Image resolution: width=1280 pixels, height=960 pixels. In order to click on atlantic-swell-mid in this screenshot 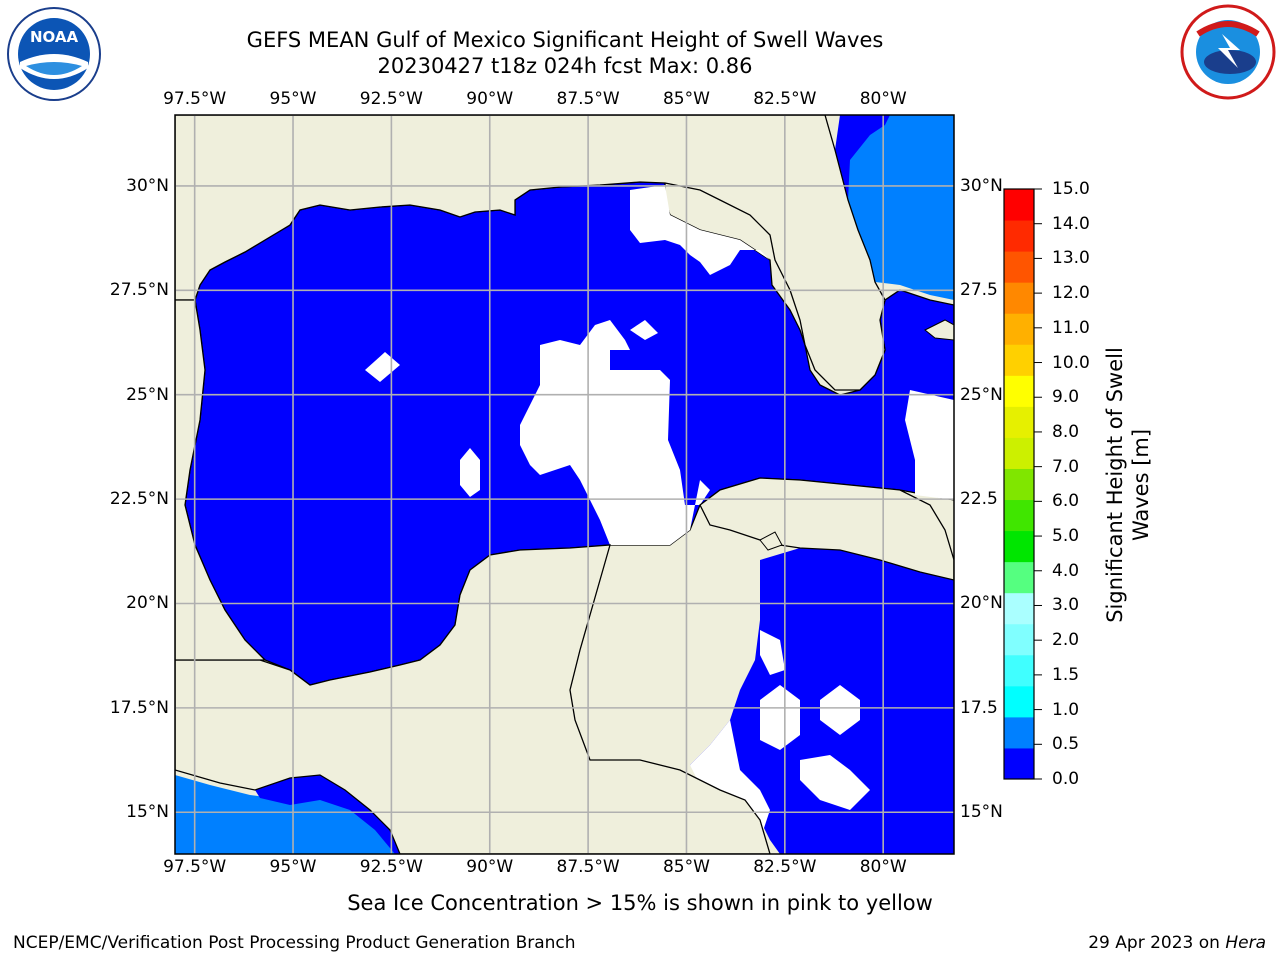, I will do `click(899, 207)`.